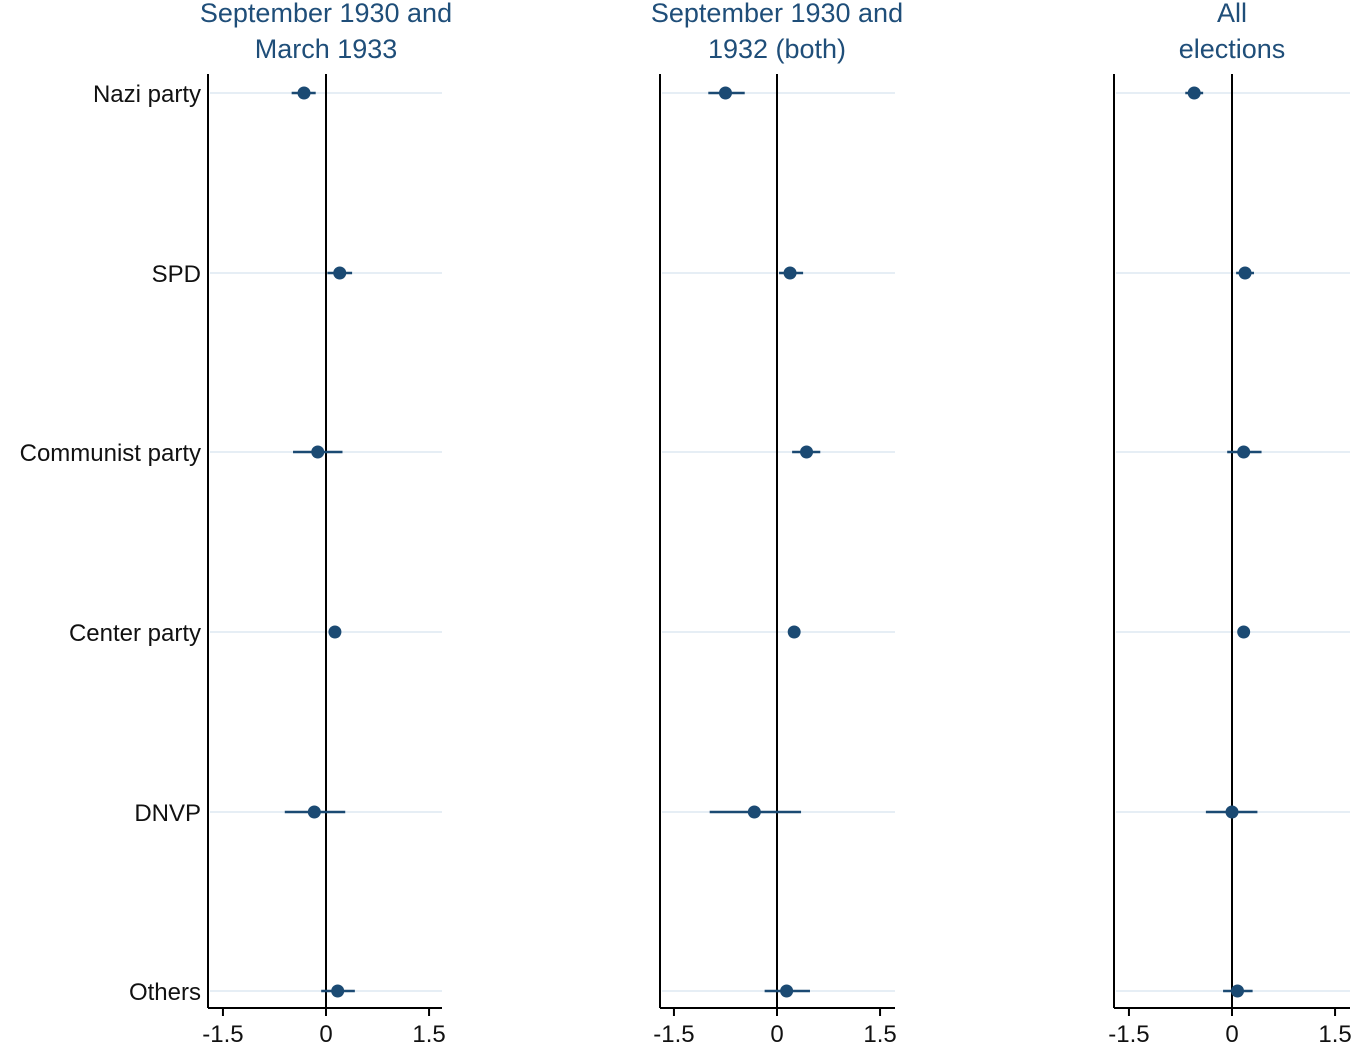  I want to click on category-label-0: Nazi party, so click(147, 94).